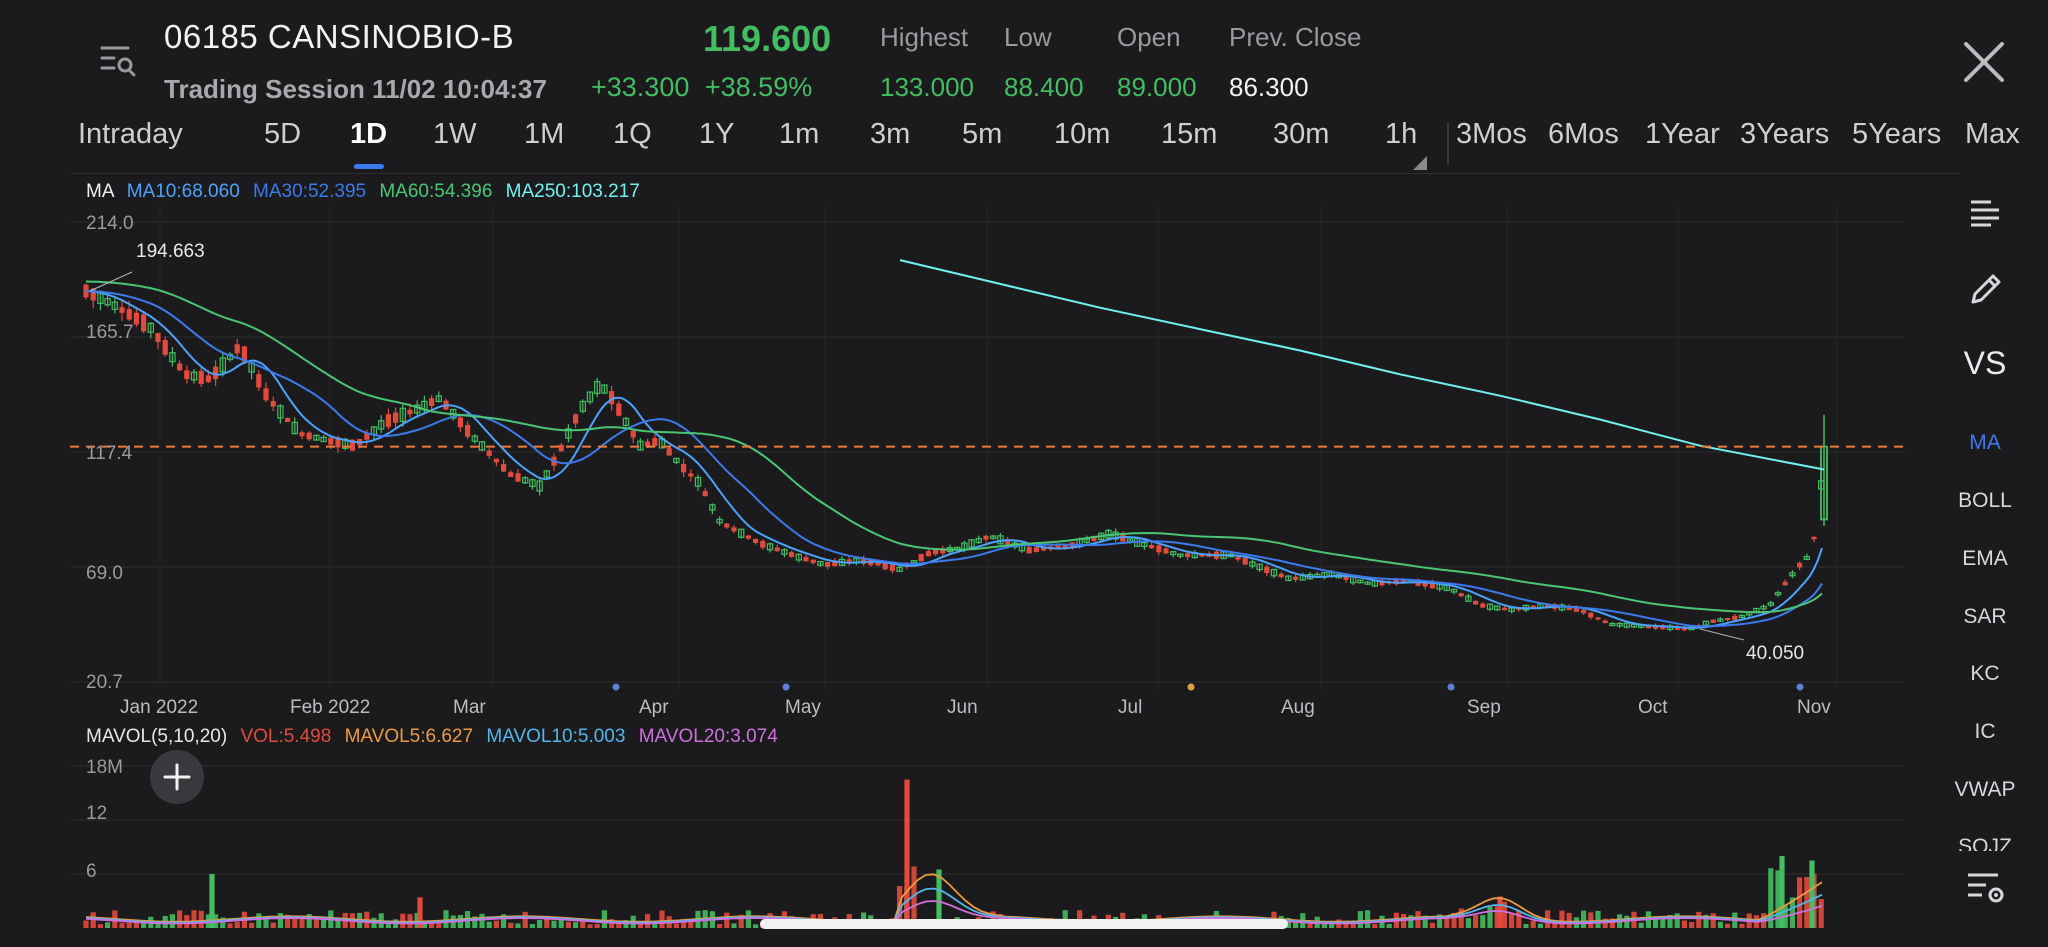 The image size is (2048, 947). What do you see at coordinates (1984, 62) in the screenshot?
I see `close-icon` at bounding box center [1984, 62].